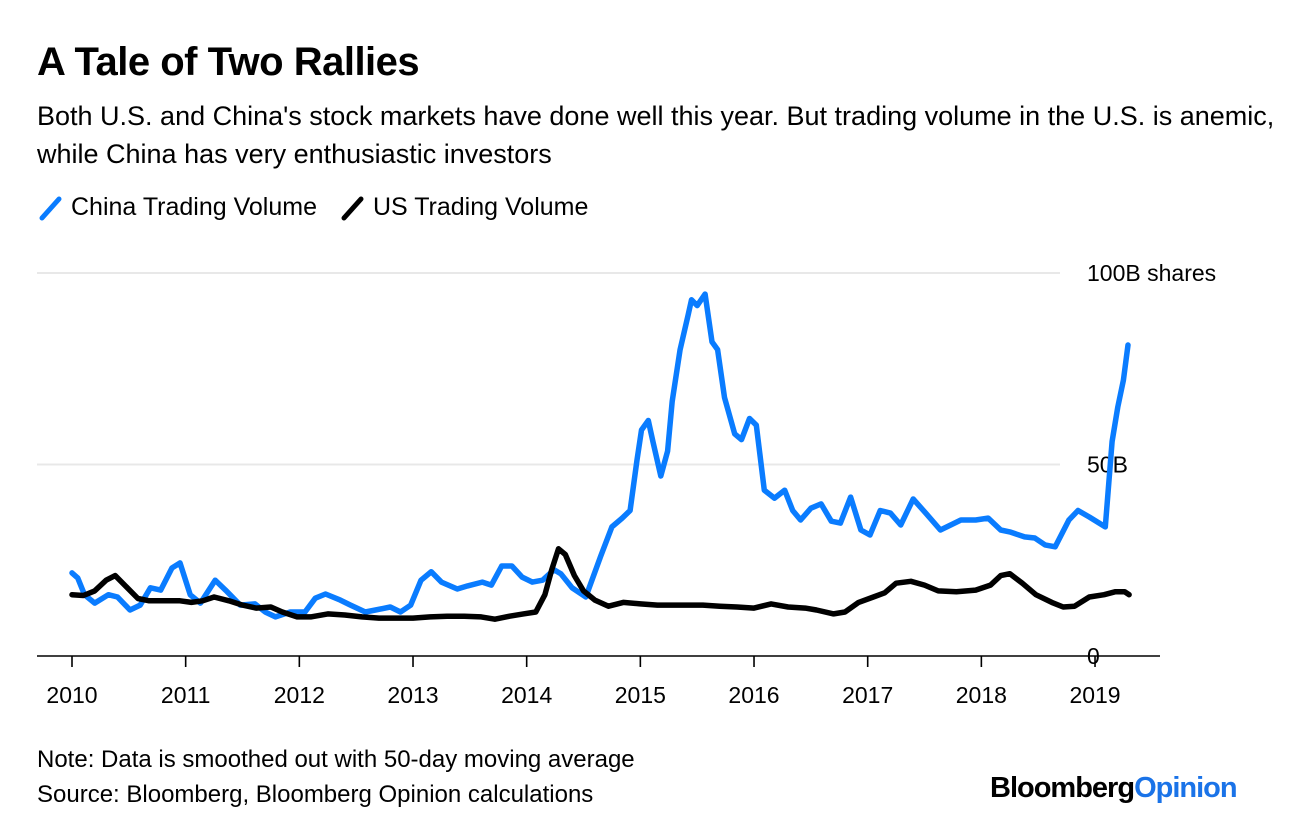 Image resolution: width=1296 pixels, height=824 pixels. I want to click on legend-item-us: US Trading Volume, so click(463, 207).